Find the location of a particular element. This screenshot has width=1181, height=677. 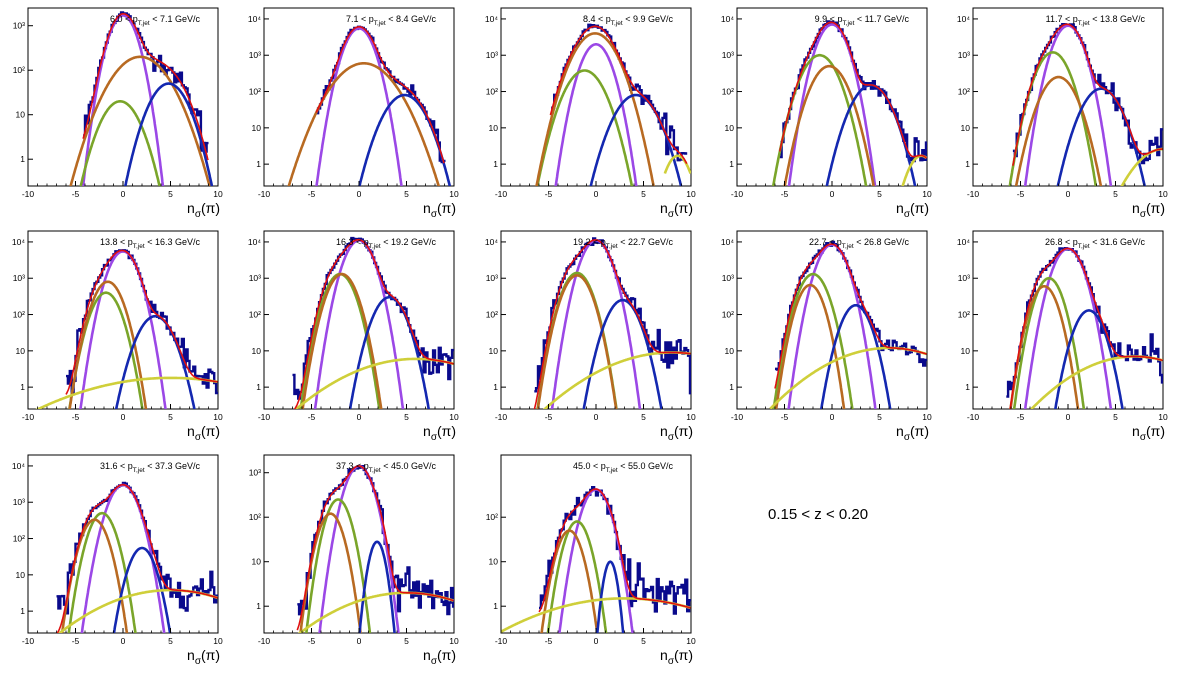

data-histogram is located at coordinates (381, 94).